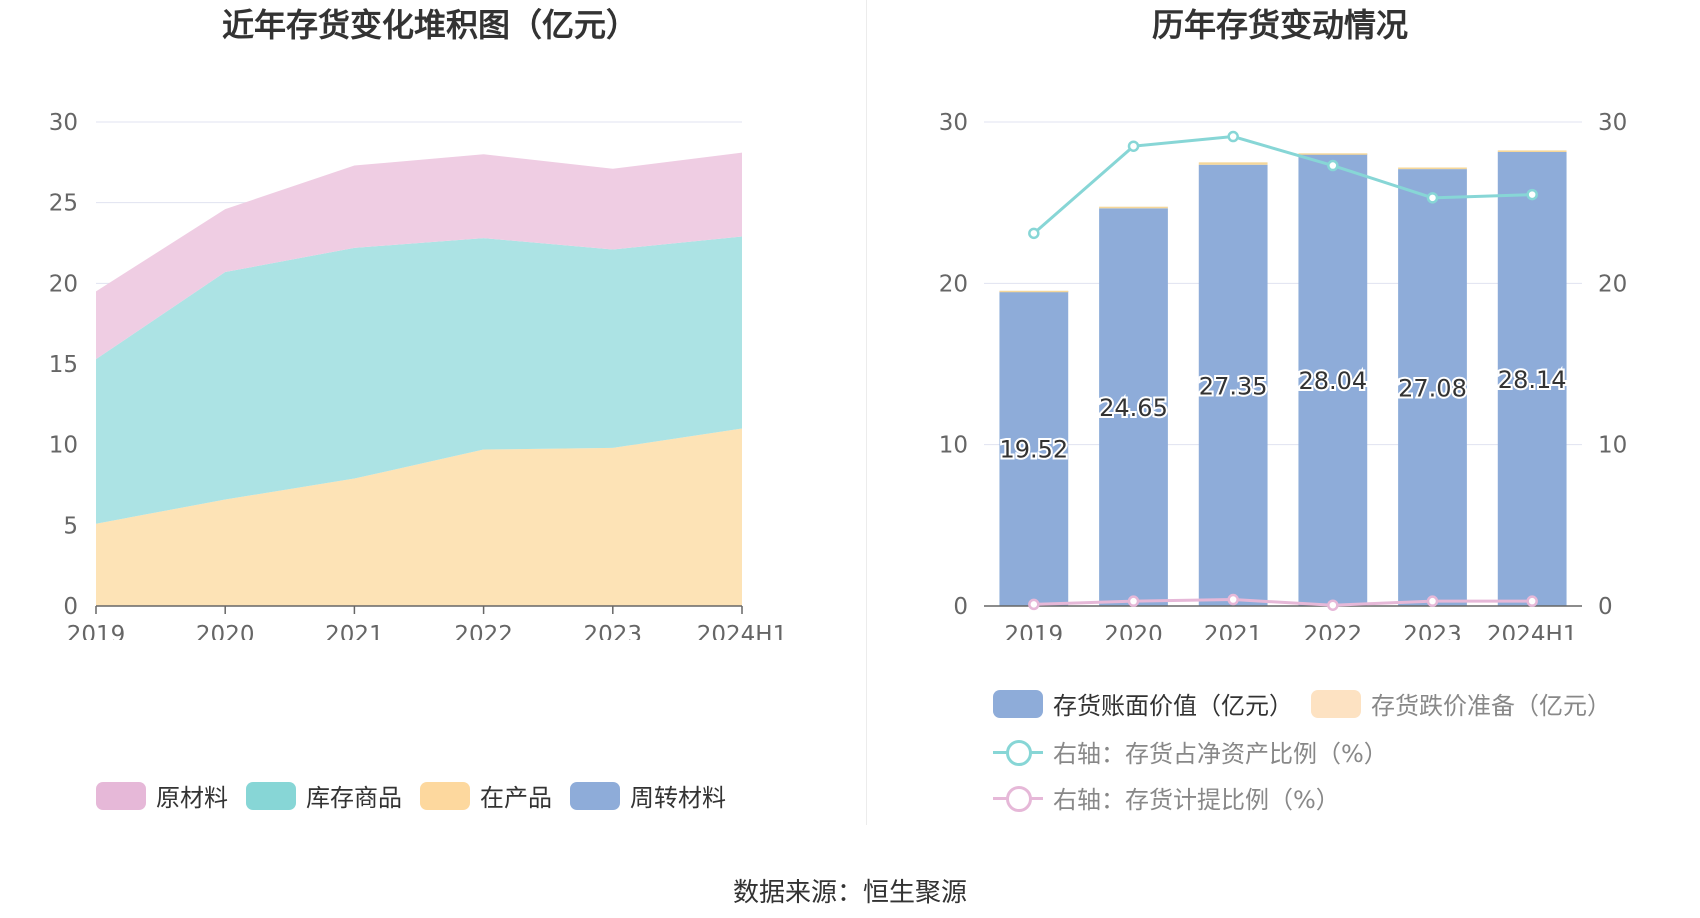 The width and height of the screenshot is (1700, 918). What do you see at coordinates (1605, 607) in the screenshot?
I see `y-right-tick-label: 0` at bounding box center [1605, 607].